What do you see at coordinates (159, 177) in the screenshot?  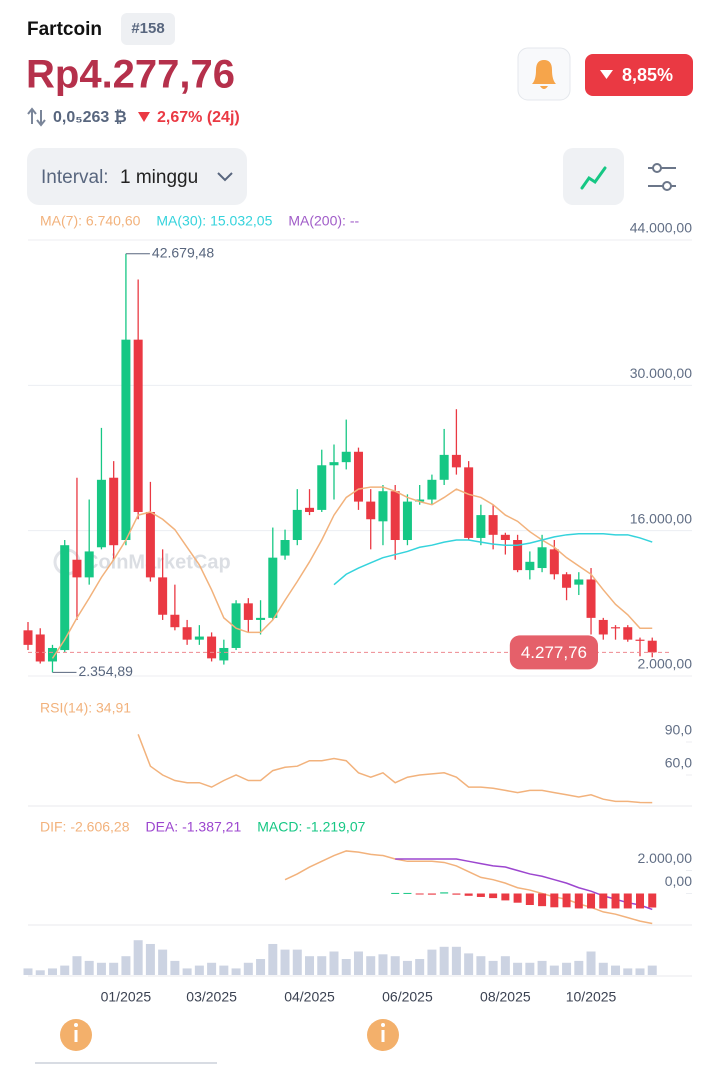 I see `interval-value: 1 minggu` at bounding box center [159, 177].